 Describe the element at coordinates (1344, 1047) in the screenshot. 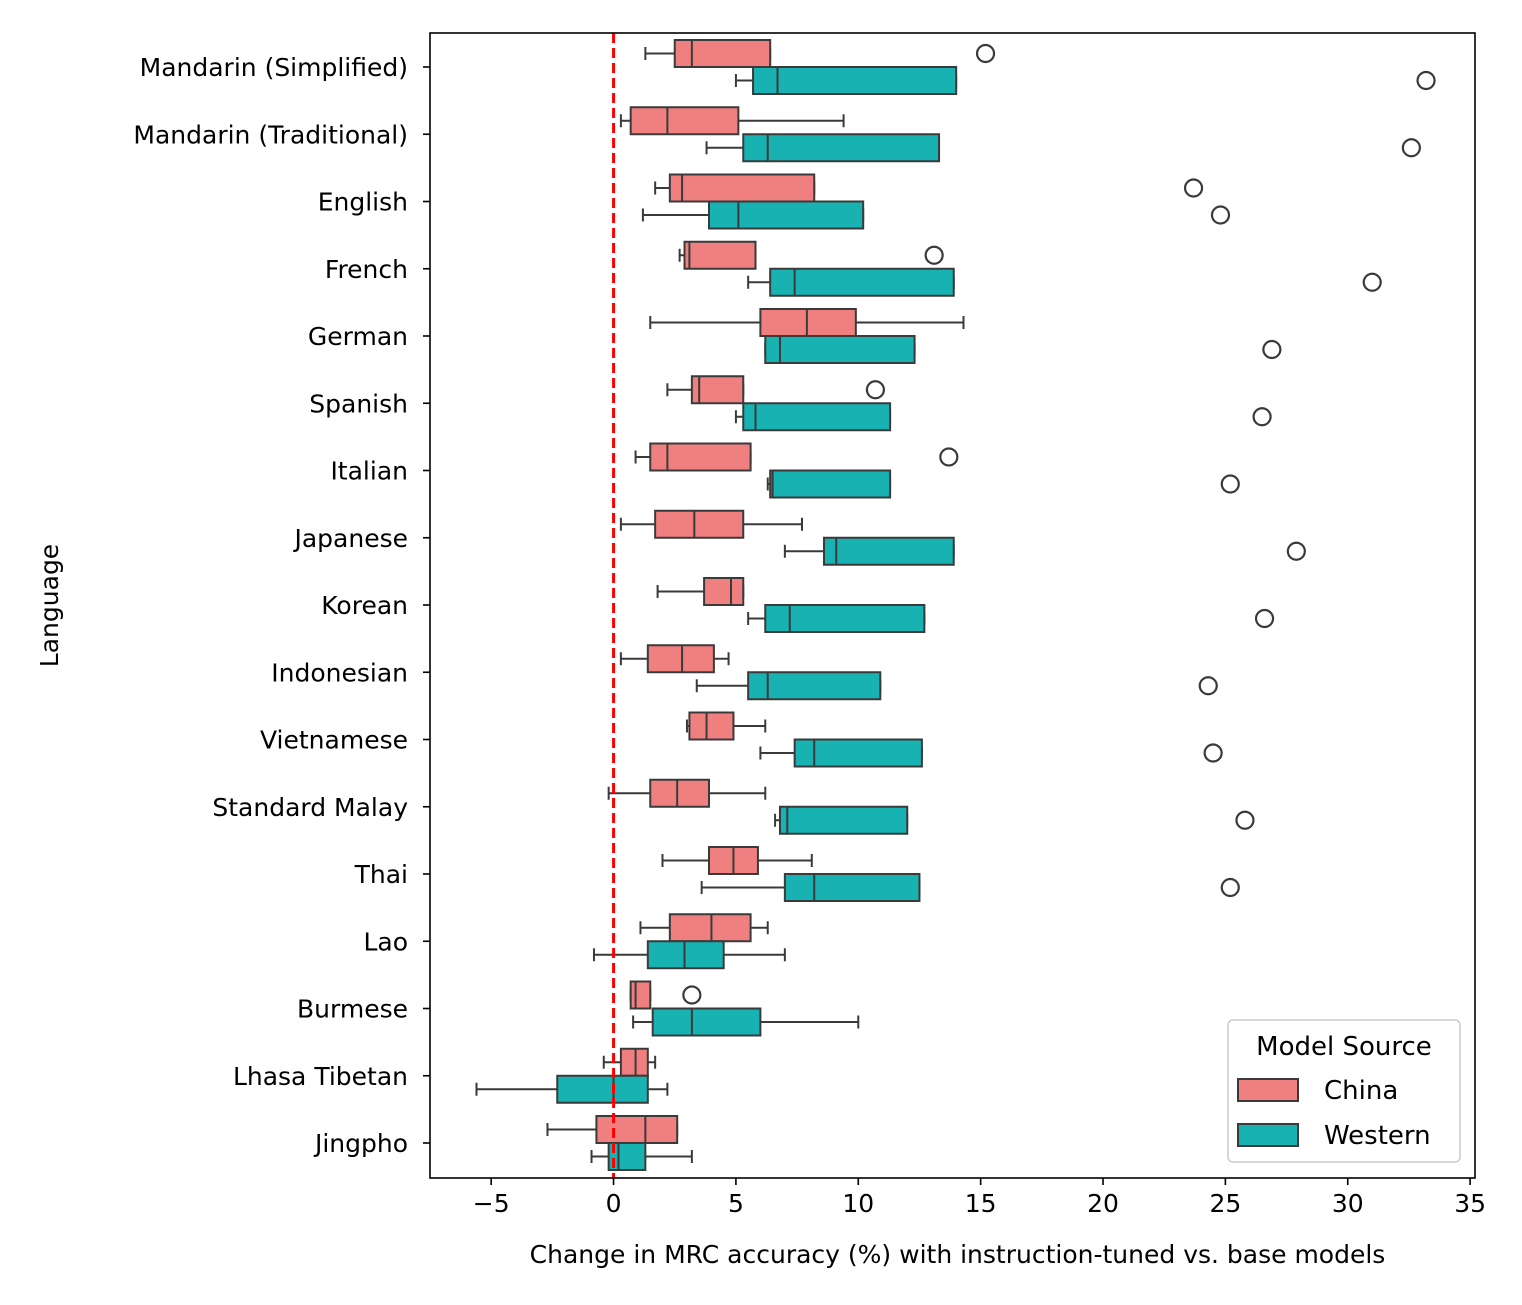

I see `legend-title: Model Source` at that location.